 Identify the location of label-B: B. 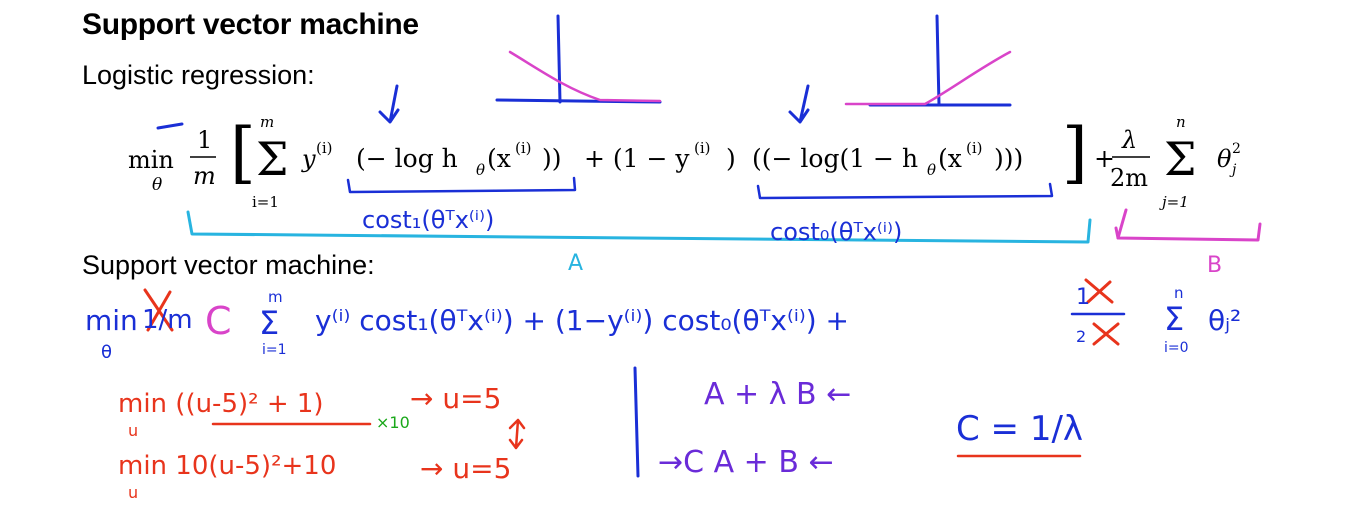
(1214, 265).